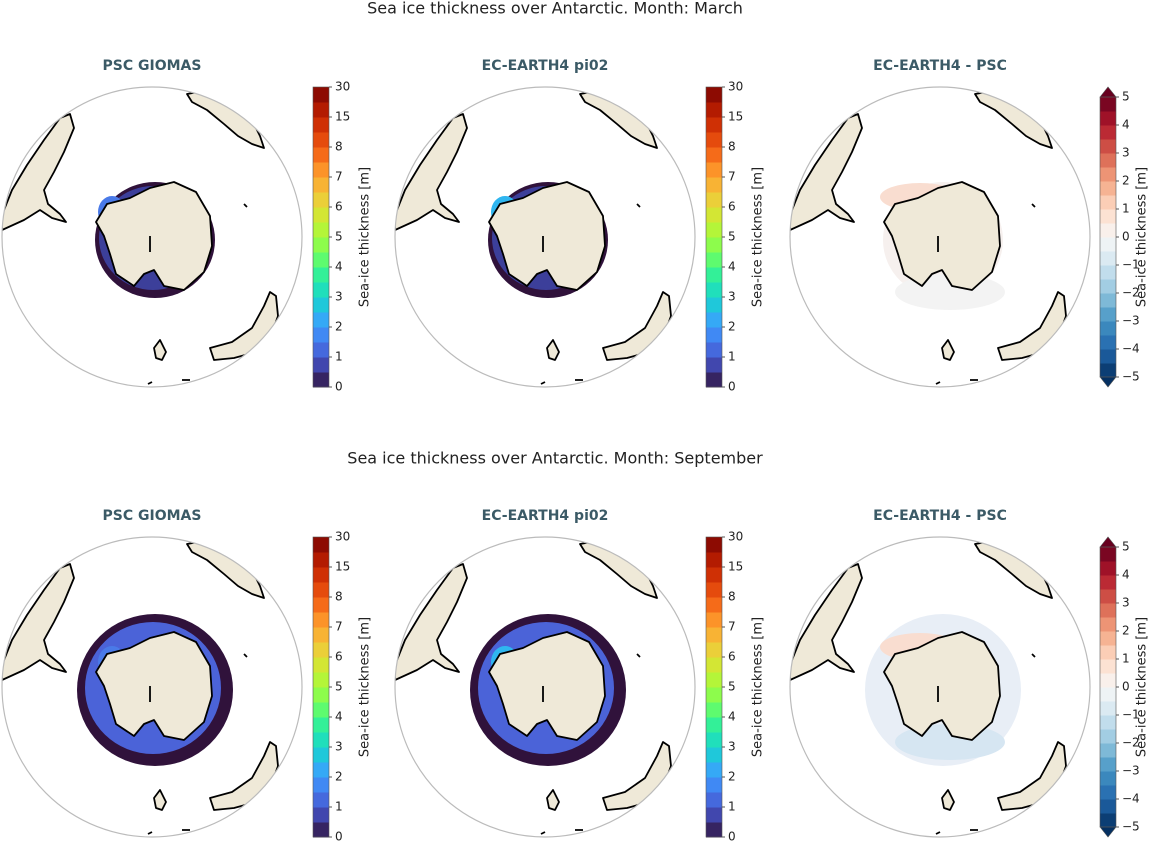 The image size is (1158, 848). Describe the element at coordinates (1131, 265) in the screenshot. I see `colorbar-tick-label: −1` at that location.